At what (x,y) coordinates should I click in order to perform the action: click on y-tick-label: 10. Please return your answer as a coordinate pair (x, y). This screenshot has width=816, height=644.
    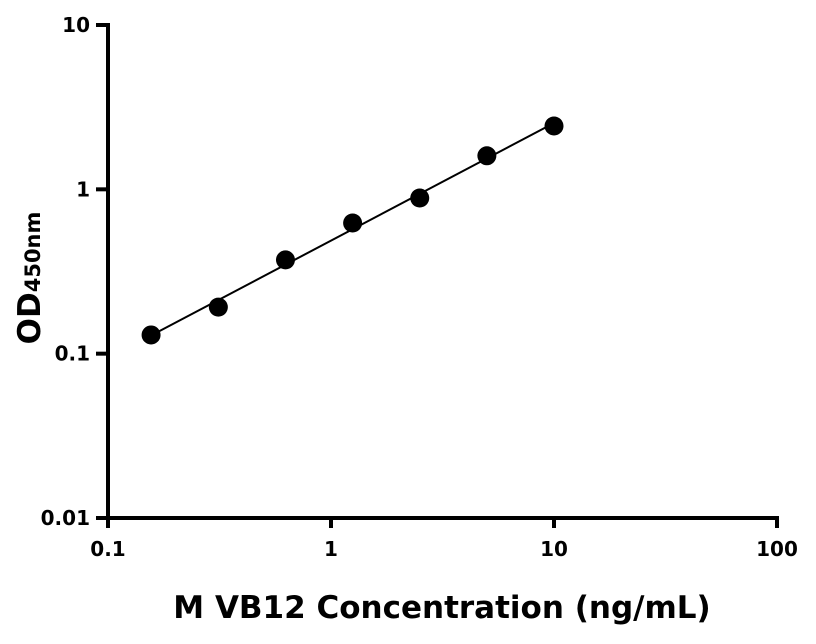
    Looking at the image, I should click on (76, 25).